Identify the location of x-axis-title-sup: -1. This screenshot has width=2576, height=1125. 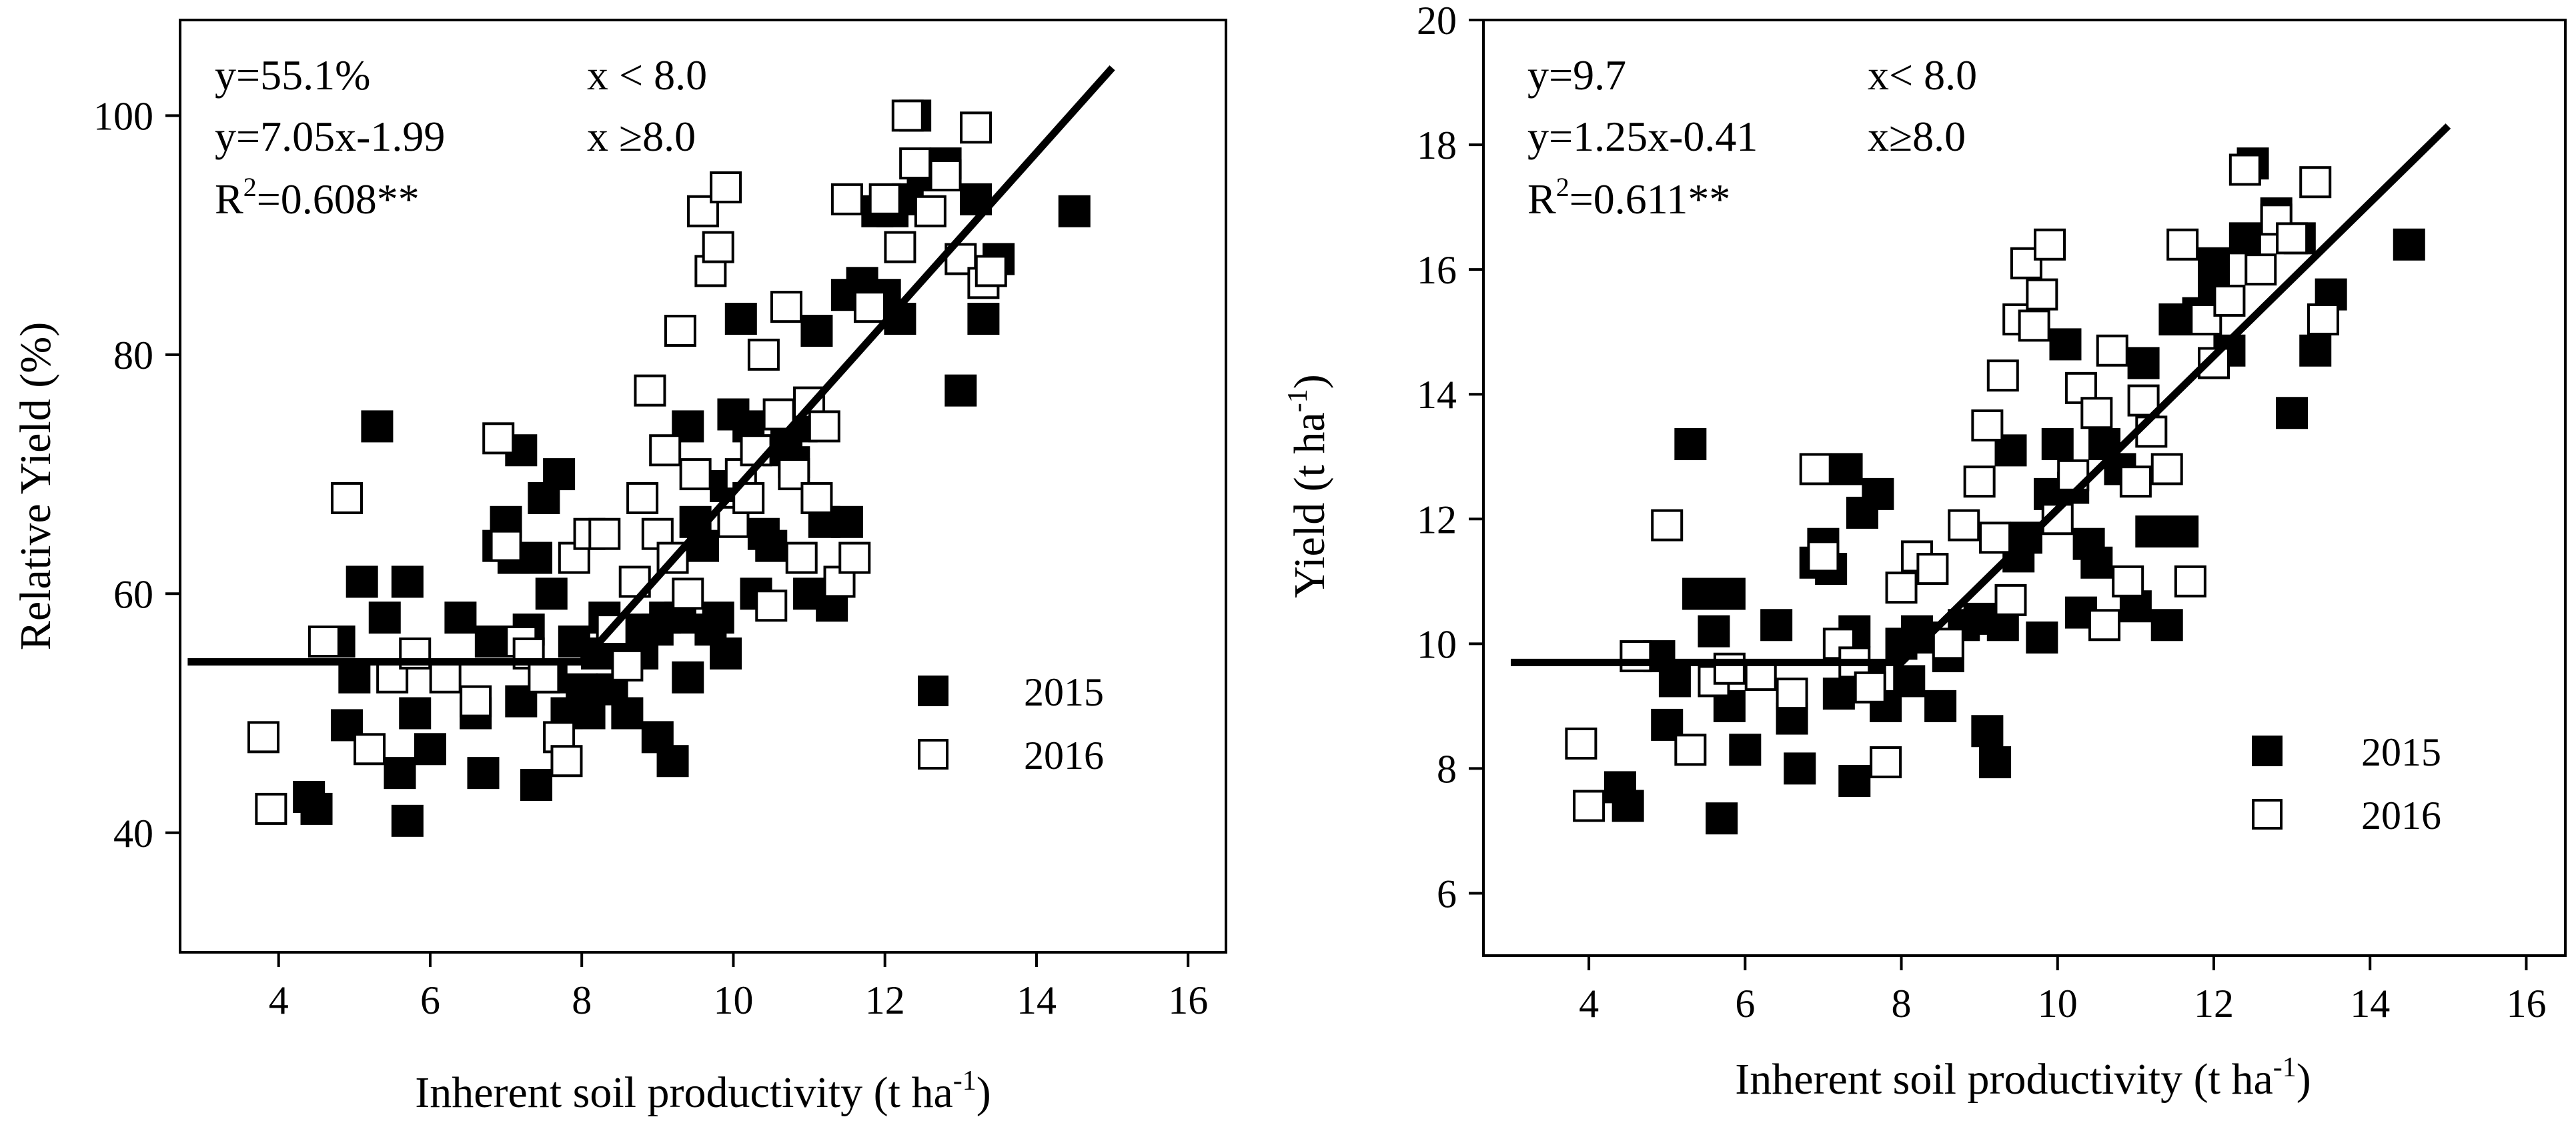
(965, 1081).